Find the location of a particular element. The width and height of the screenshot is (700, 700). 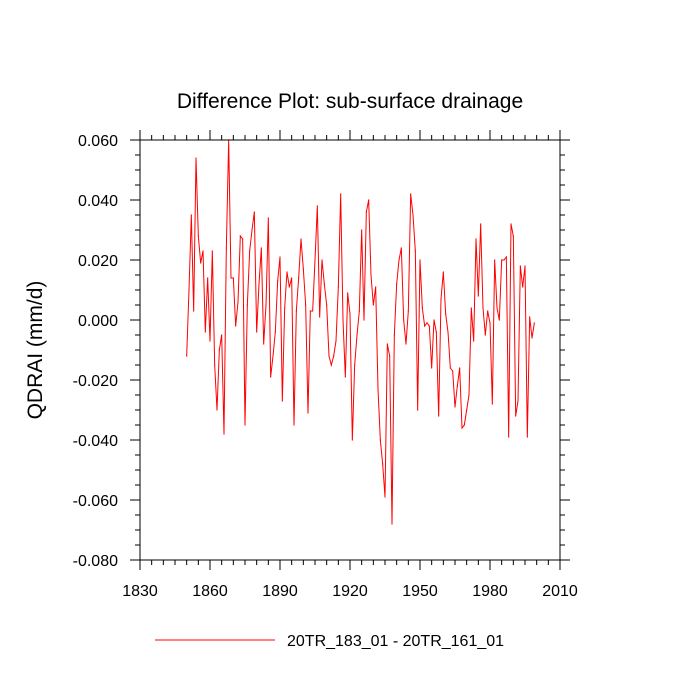

y-tick-label: 0.020 is located at coordinates (98, 261).